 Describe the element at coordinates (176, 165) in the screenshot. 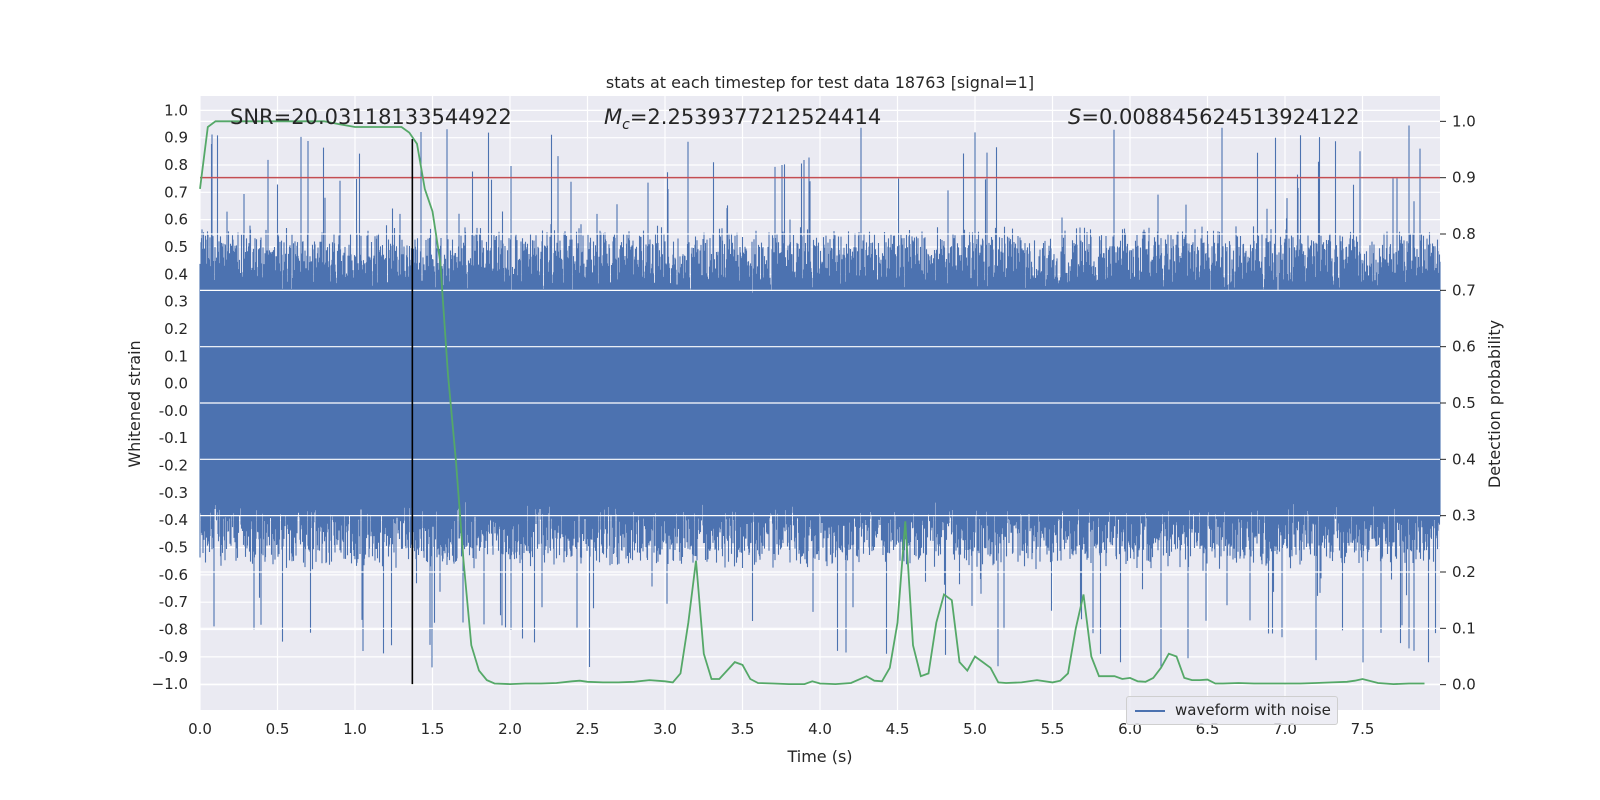

I see `y-tick-label: 0.8` at that location.